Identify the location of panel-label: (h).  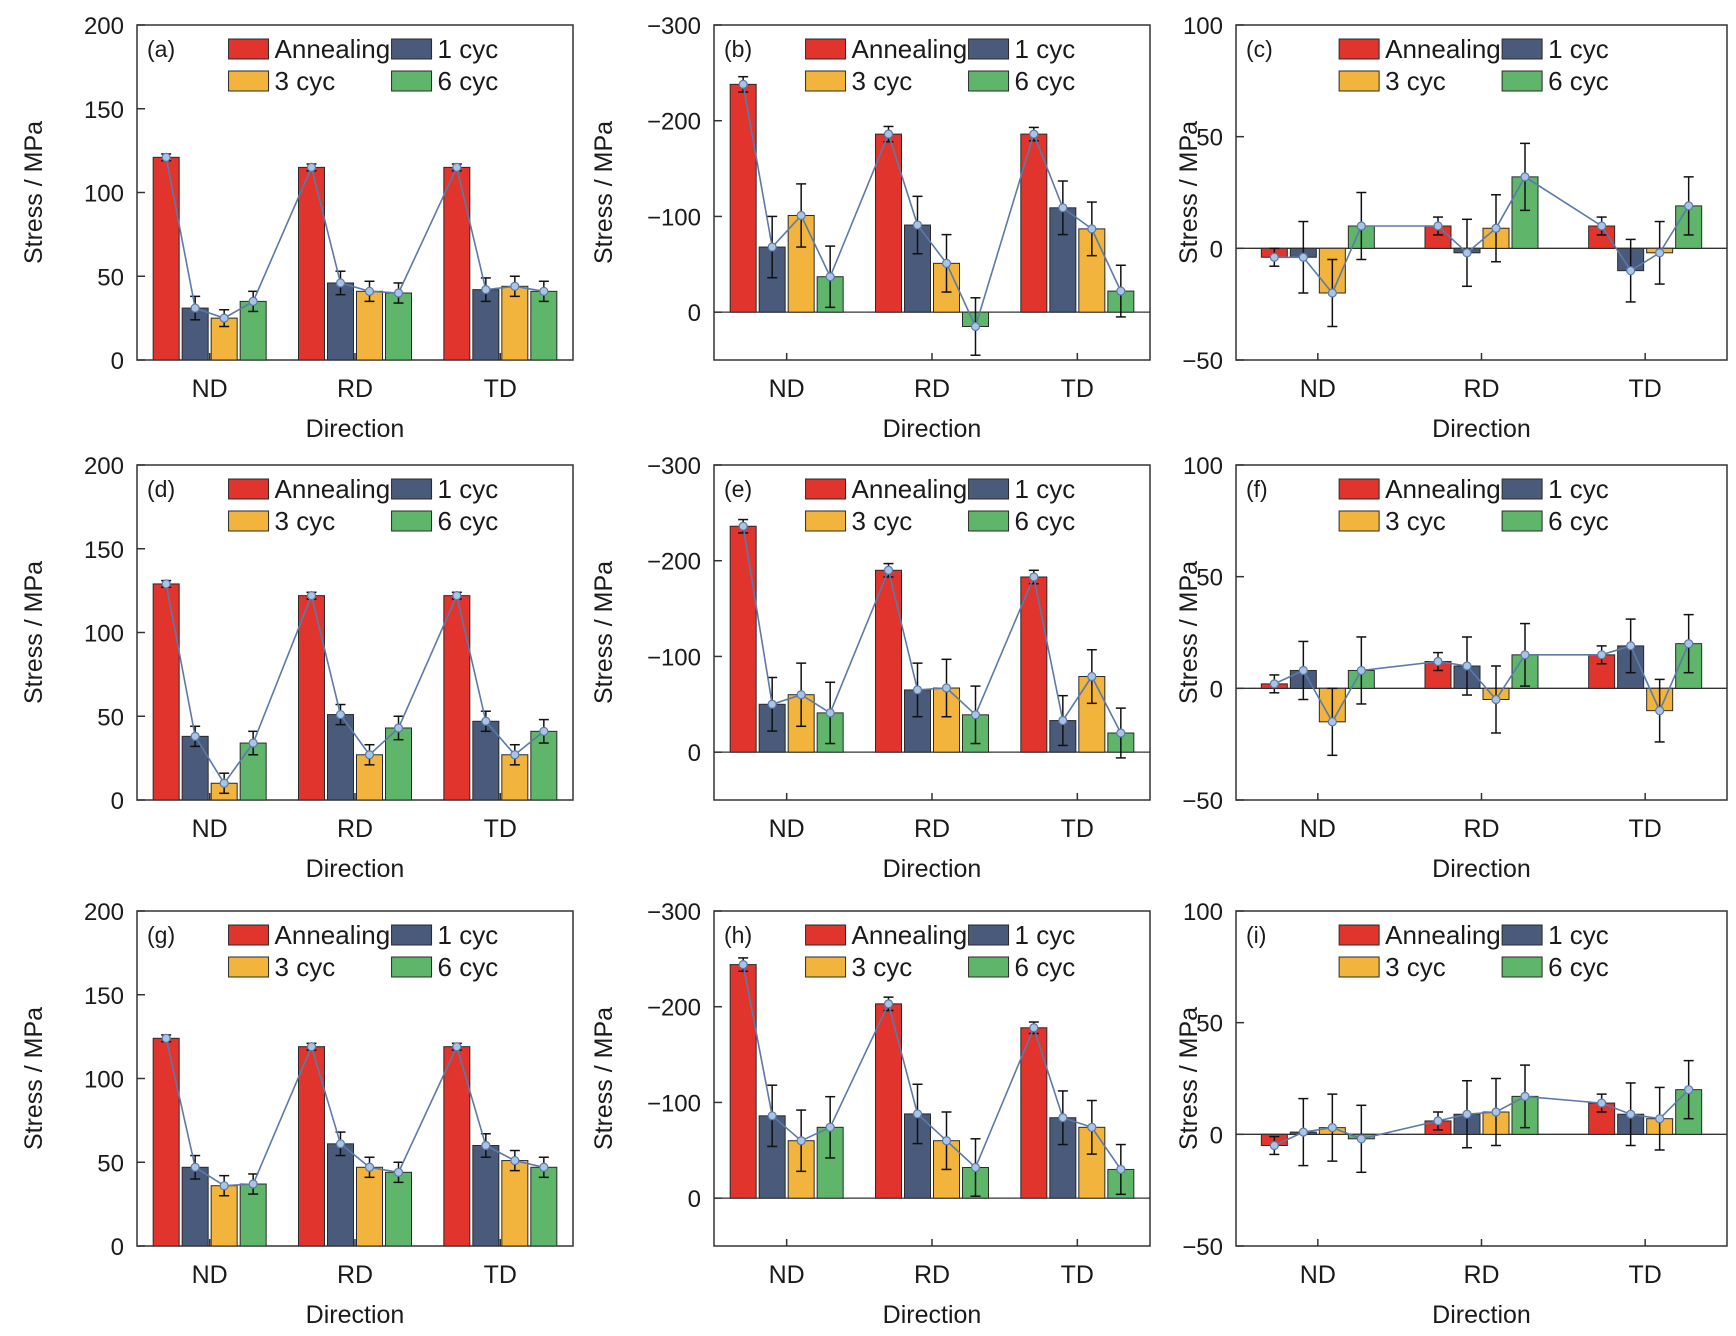
(738, 935).